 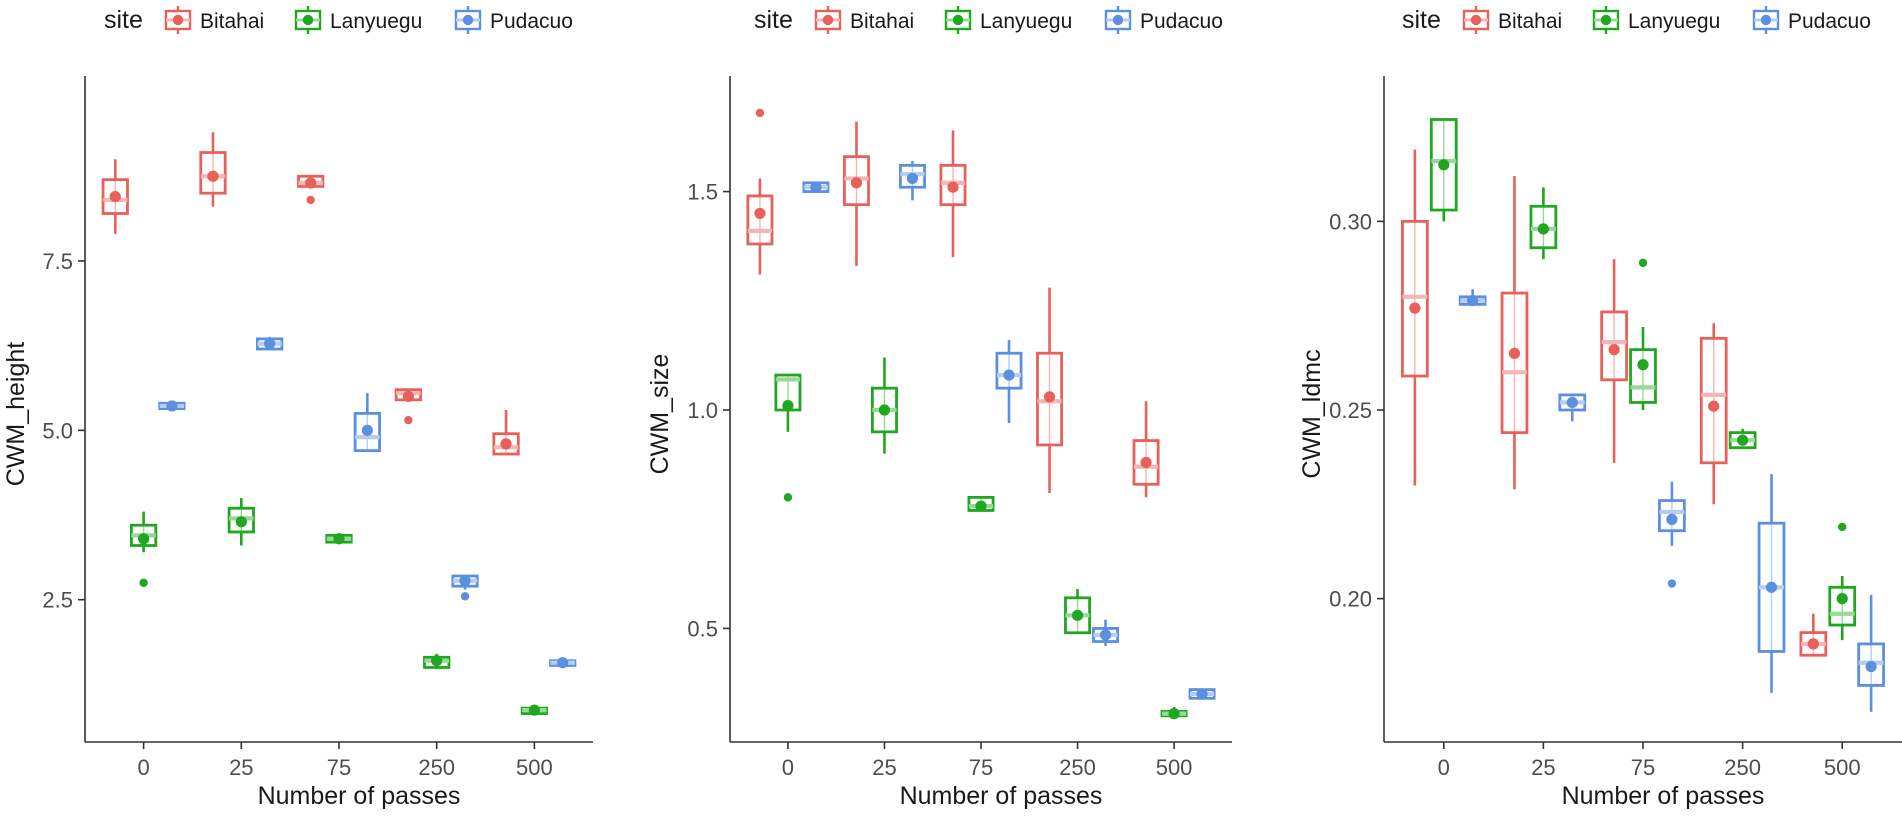 I want to click on y-tick-label: 1.5, so click(x=702, y=192).